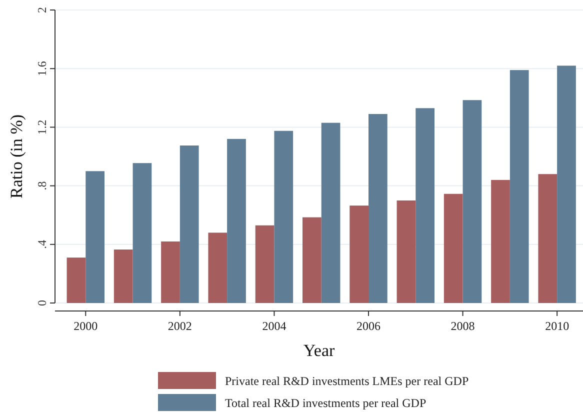 The image size is (583, 412). Describe the element at coordinates (42, 185) in the screenshot. I see `y-tick-label: .8` at that location.